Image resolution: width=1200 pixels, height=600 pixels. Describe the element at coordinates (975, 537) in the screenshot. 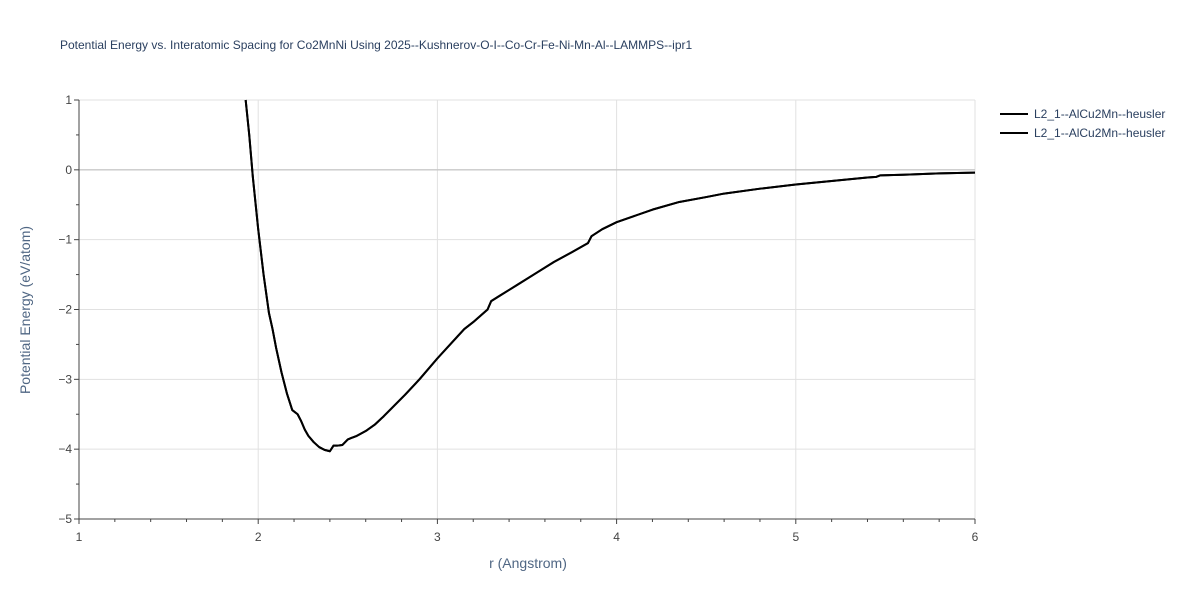

I see `x-tick-label: 6` at that location.